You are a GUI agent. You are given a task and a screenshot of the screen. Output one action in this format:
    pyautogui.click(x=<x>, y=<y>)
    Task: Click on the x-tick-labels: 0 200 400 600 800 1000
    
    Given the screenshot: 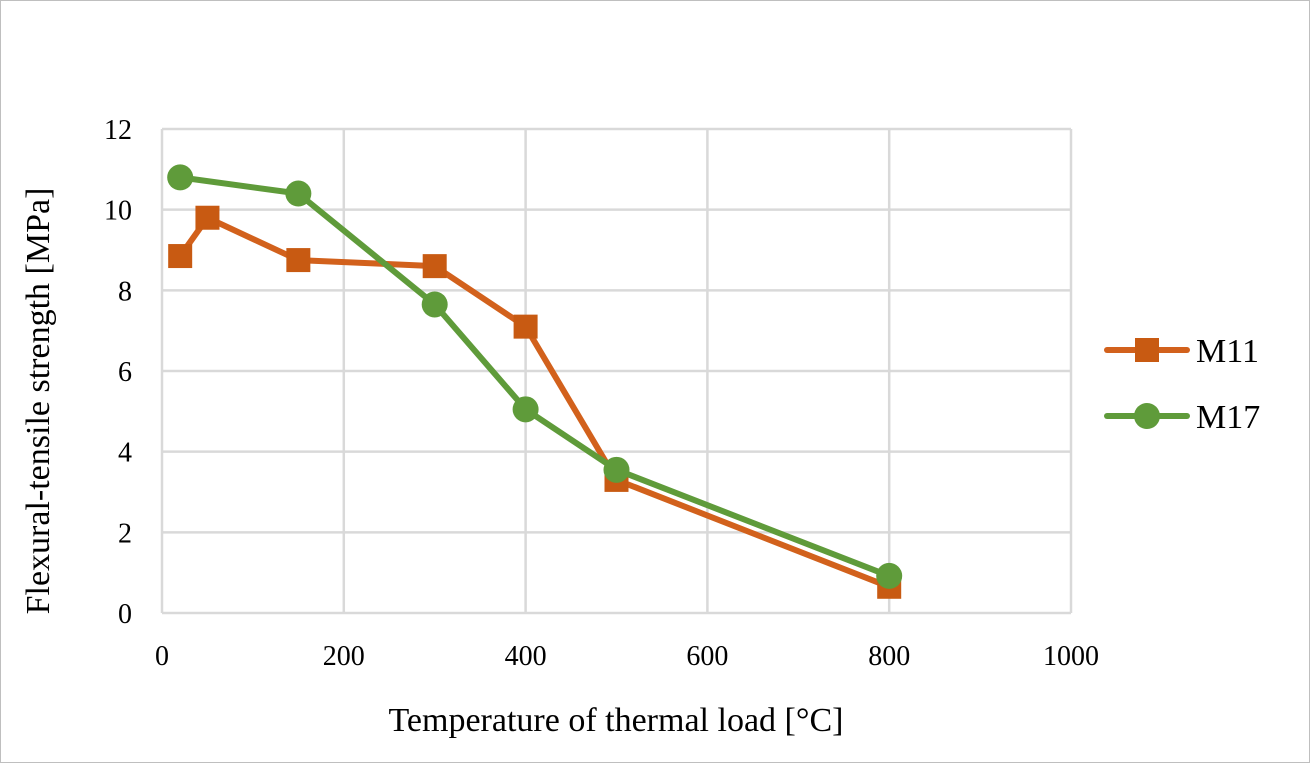 What is the action you would take?
    pyautogui.click(x=627, y=656)
    